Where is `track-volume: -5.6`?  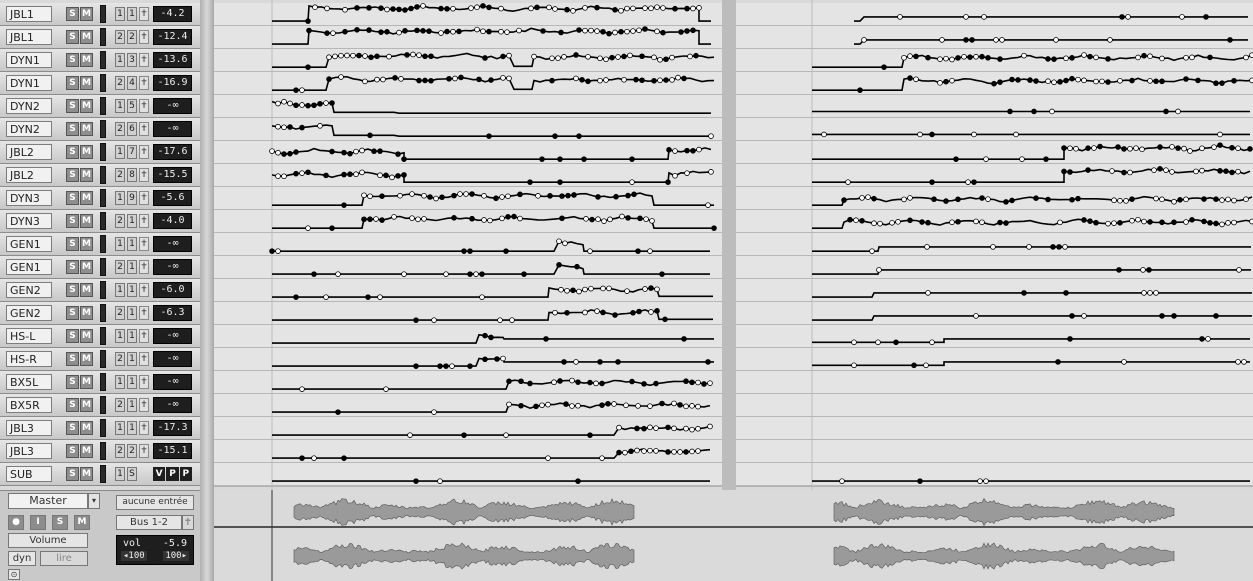 track-volume: -5.6 is located at coordinates (172, 198).